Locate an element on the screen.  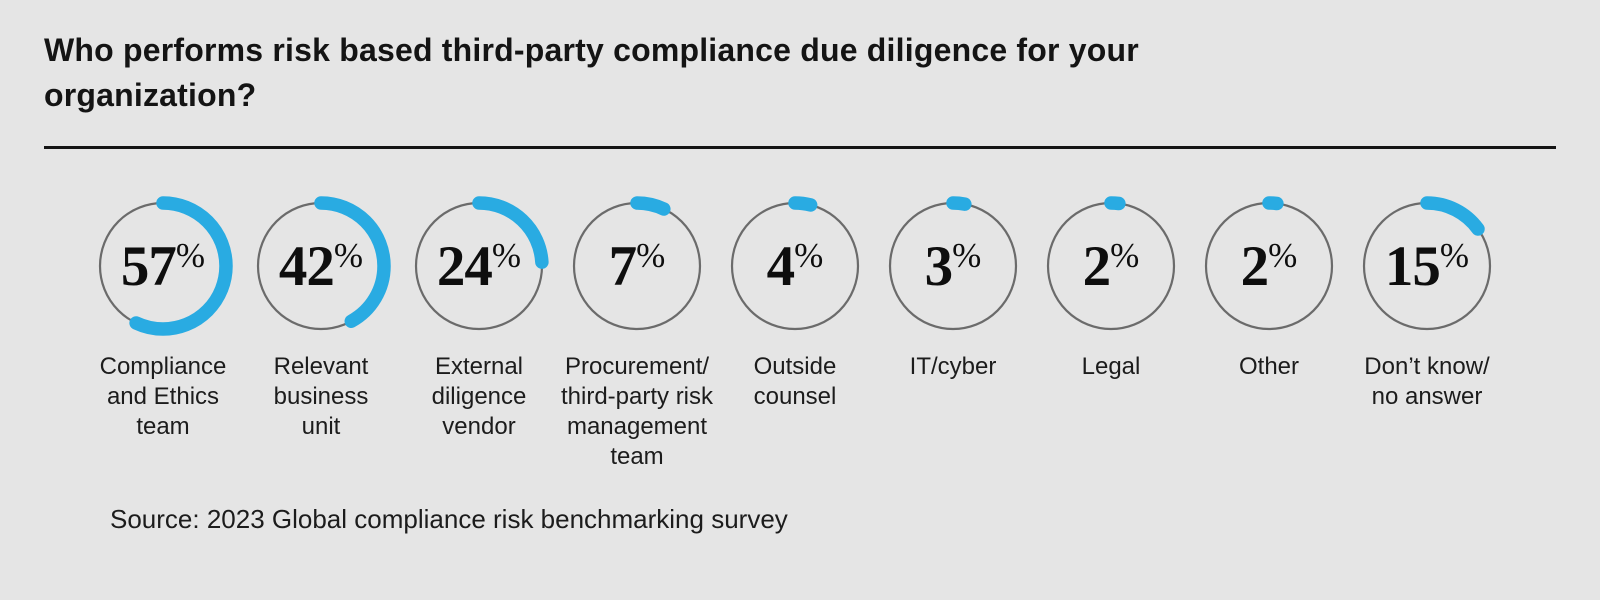
donut-item: 42% Relevant business unit is located at coordinates (321, 334).